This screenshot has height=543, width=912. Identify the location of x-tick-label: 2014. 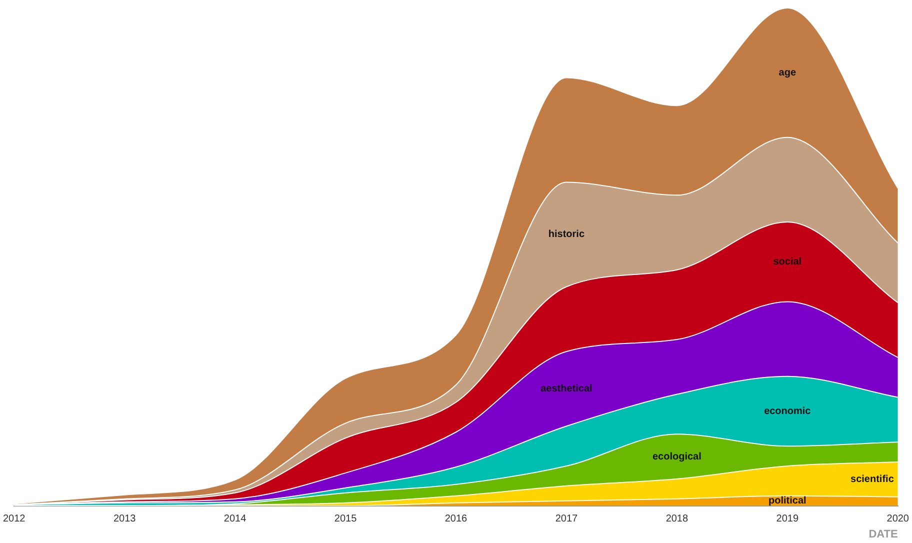
(235, 519).